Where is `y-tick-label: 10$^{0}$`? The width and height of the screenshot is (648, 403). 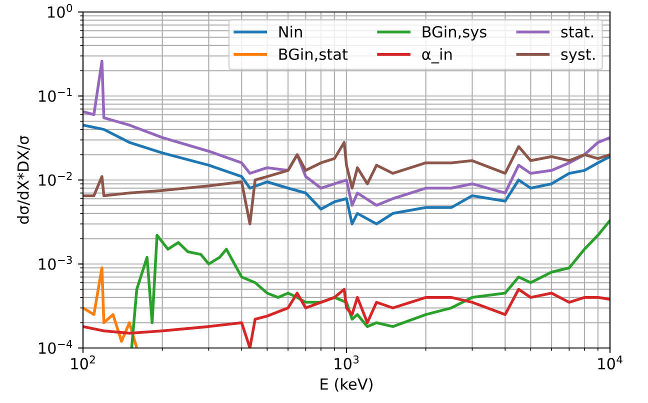 y-tick-label: 10$^{0}$ is located at coordinates (60, 11).